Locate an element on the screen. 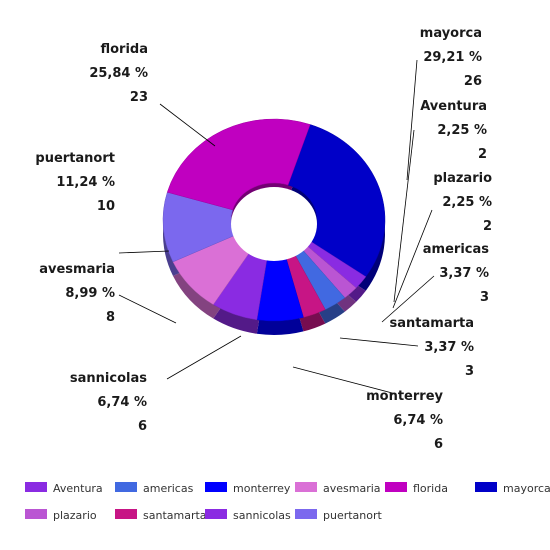 The width and height of the screenshot is (550, 550). legend-item-puertanort: puertanort is located at coordinates (339, 515).